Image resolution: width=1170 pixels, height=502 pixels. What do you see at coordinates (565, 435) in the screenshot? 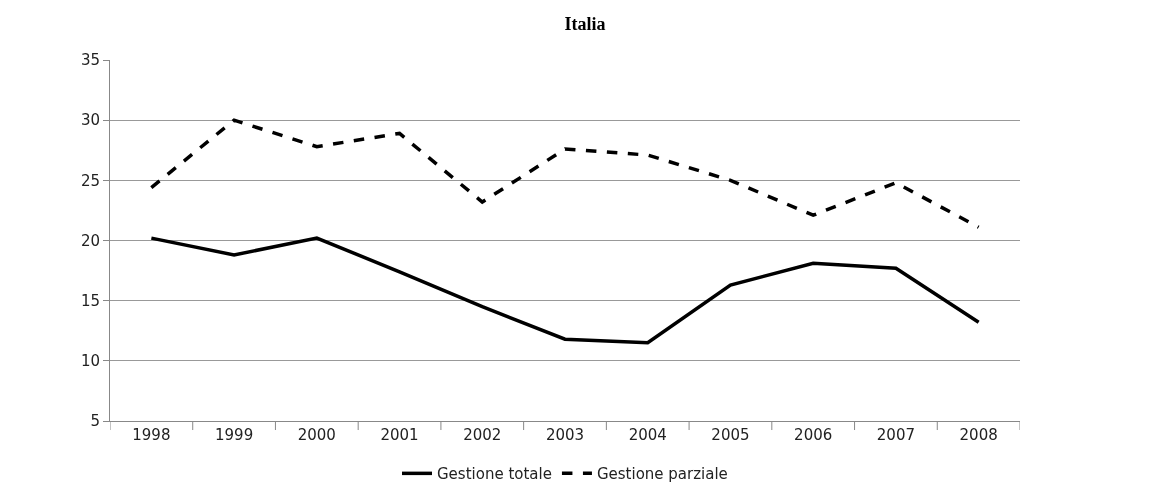
I see `x-tick-label: 2003` at bounding box center [565, 435].